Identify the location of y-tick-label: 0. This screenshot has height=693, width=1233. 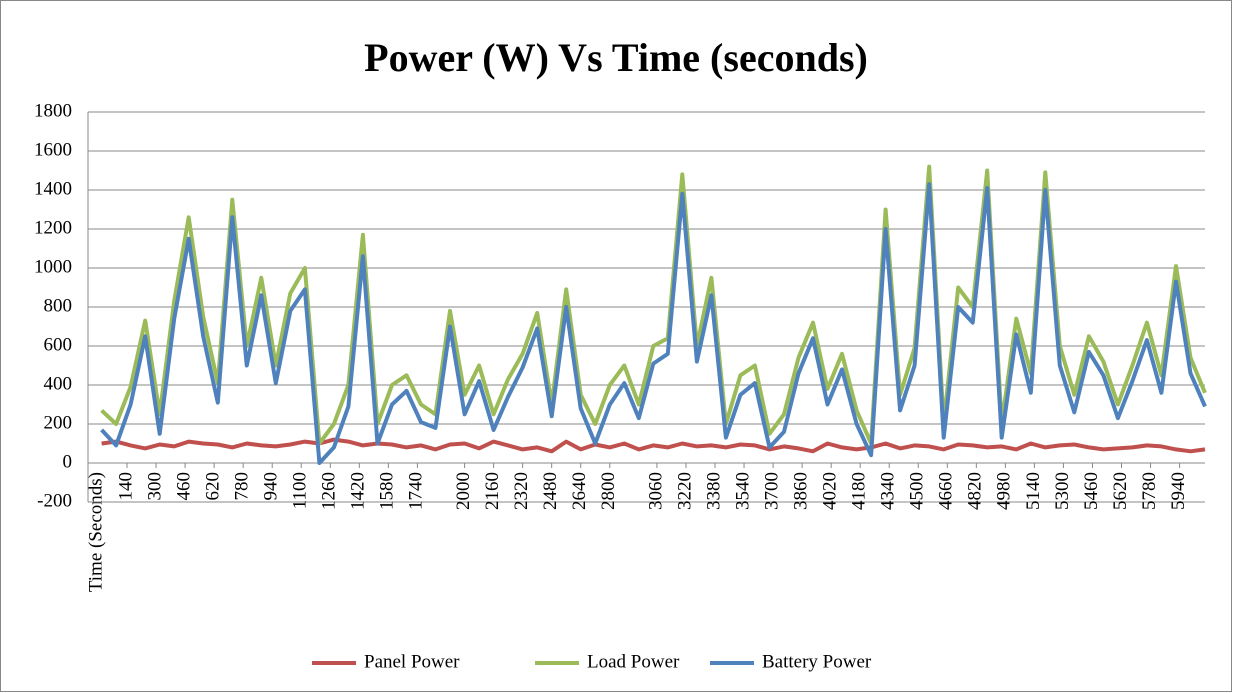
(68, 461).